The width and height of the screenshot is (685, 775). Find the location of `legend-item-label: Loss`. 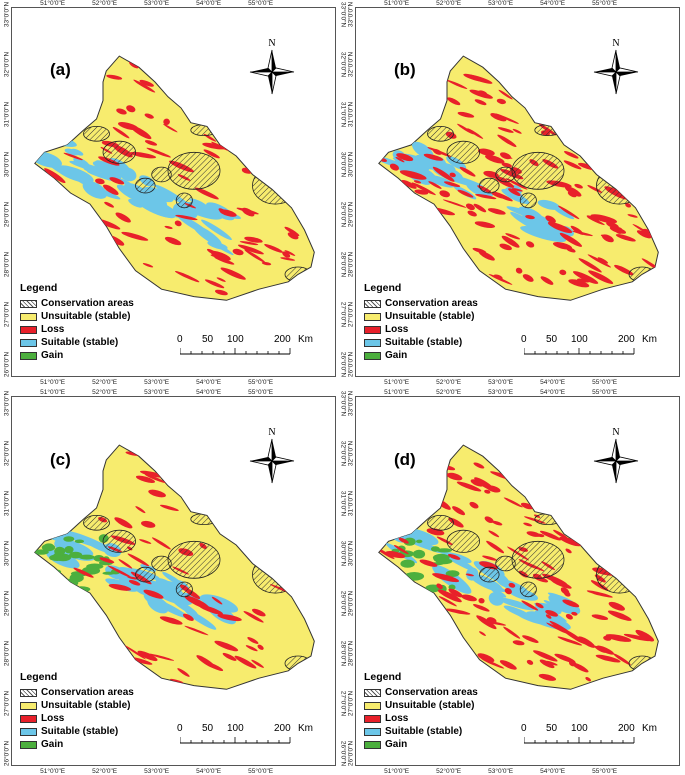

legend-item-label: Loss is located at coordinates (52, 329).